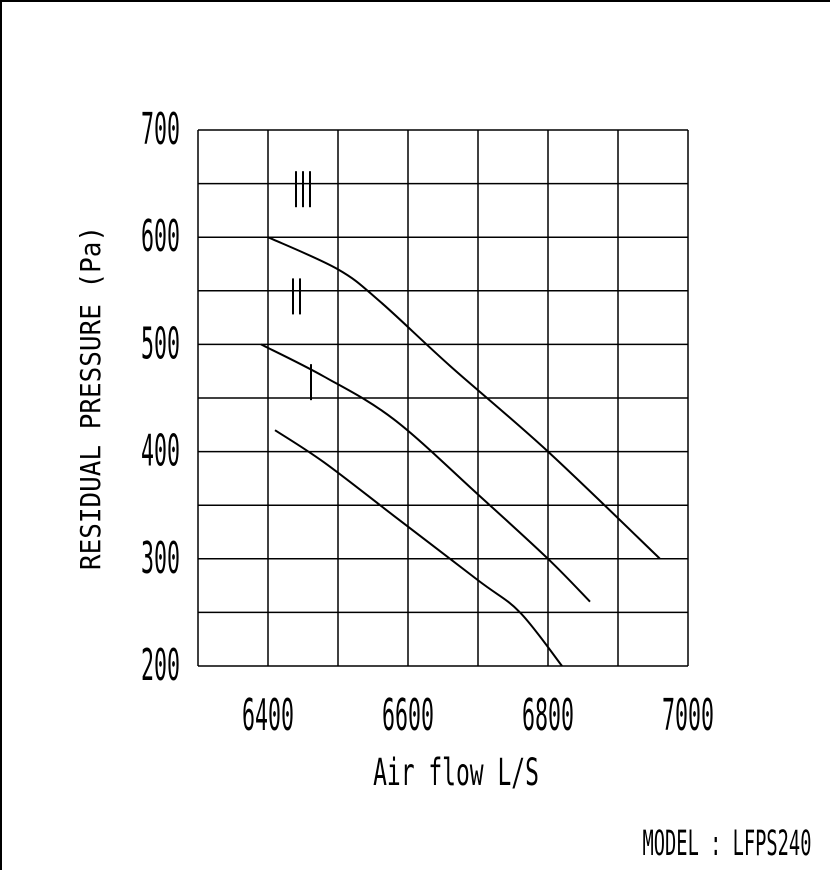  I want to click on x-tick-label: 7000, so click(688, 716).